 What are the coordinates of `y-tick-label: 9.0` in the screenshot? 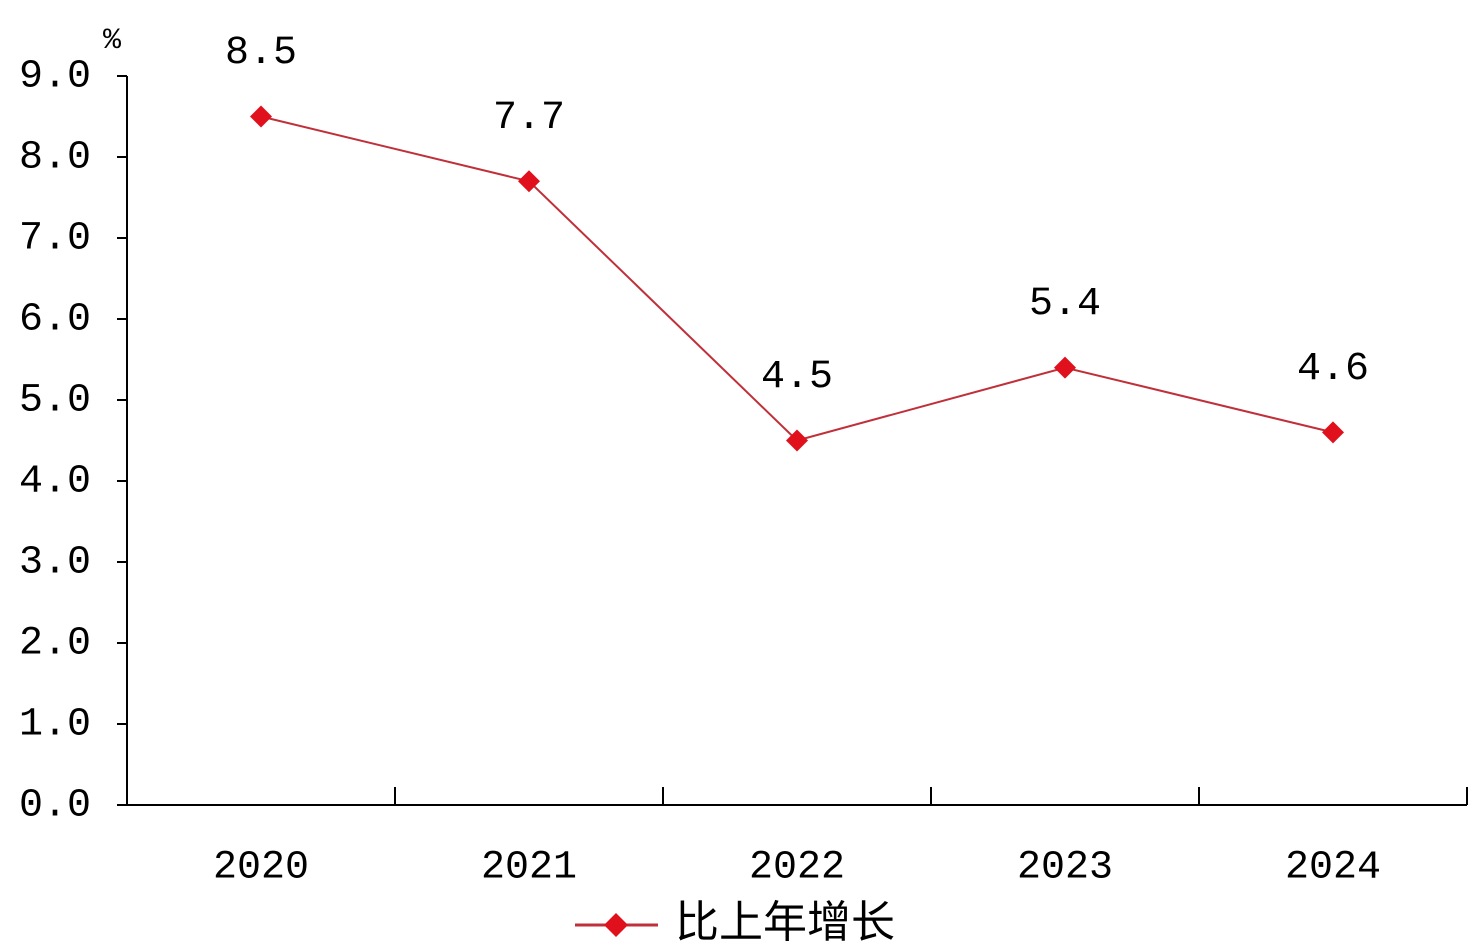 It's located at (55, 77).